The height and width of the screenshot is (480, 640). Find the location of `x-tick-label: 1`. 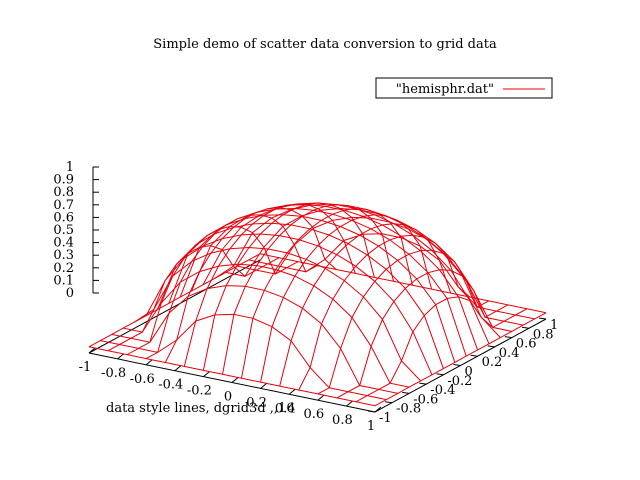

x-tick-label: 1 is located at coordinates (371, 426).